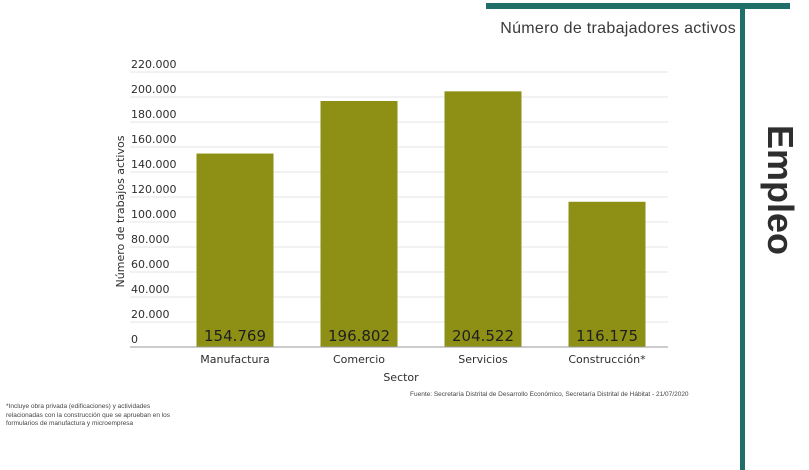 The height and width of the screenshot is (470, 809). I want to click on y-tick-label: 60.000, so click(150, 264).